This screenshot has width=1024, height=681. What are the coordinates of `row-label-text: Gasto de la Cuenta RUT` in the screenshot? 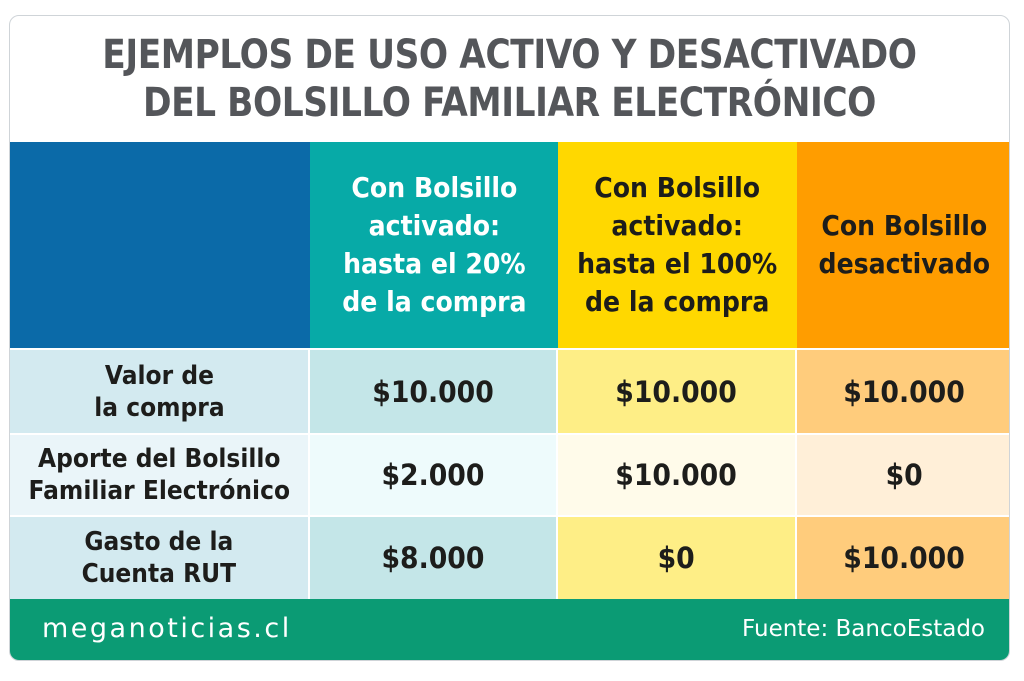 It's located at (159, 558).